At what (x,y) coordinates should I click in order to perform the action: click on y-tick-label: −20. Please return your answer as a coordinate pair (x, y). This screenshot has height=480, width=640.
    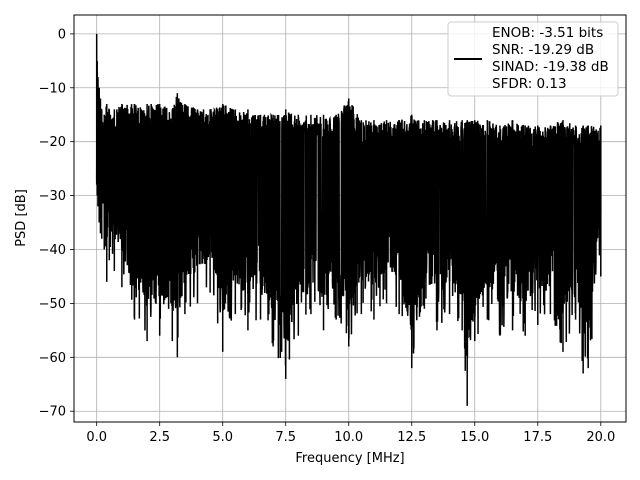
    Looking at the image, I should click on (52, 142).